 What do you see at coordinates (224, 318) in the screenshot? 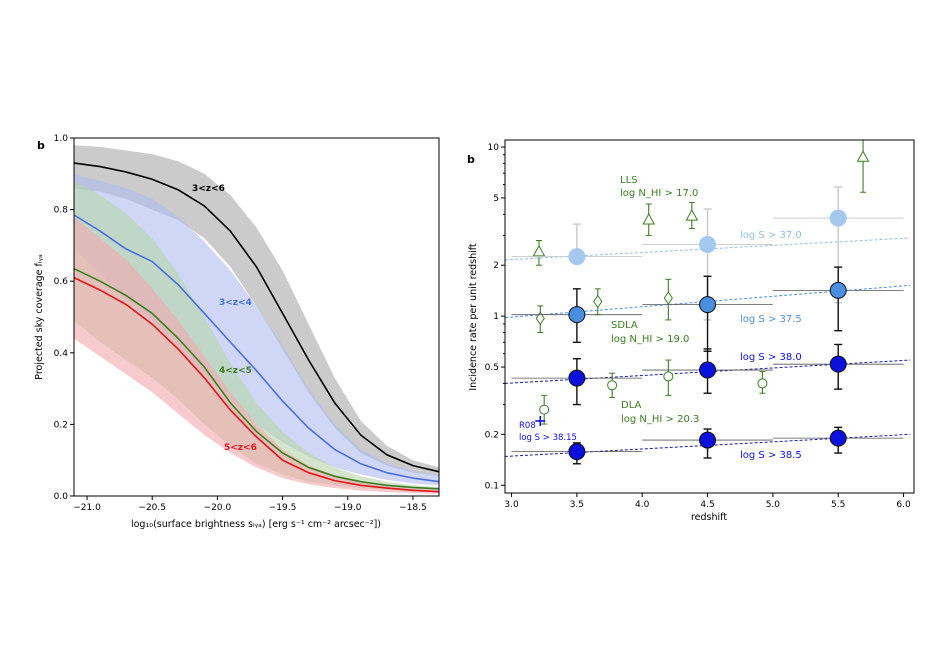
I see `left-series-labels: 3<z<6 3<z<4 4<z<5 5<z<6` at bounding box center [224, 318].